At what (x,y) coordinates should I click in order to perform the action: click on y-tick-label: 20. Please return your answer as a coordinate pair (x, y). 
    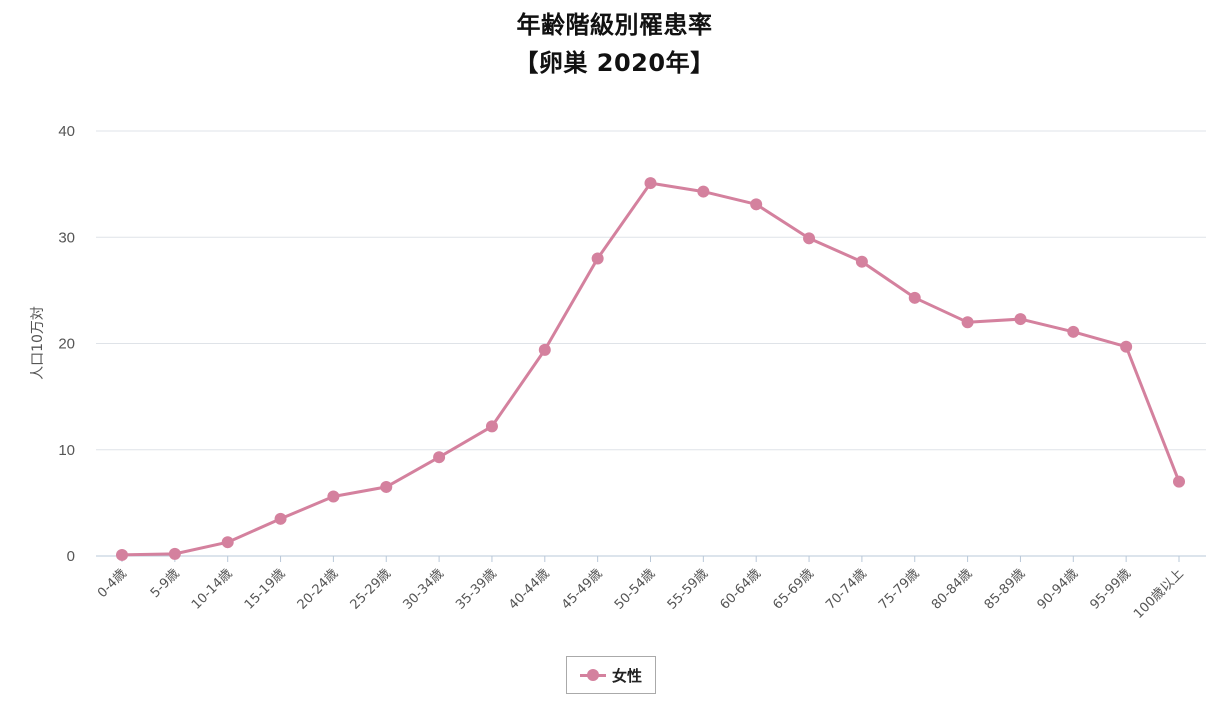
    Looking at the image, I should click on (66, 344).